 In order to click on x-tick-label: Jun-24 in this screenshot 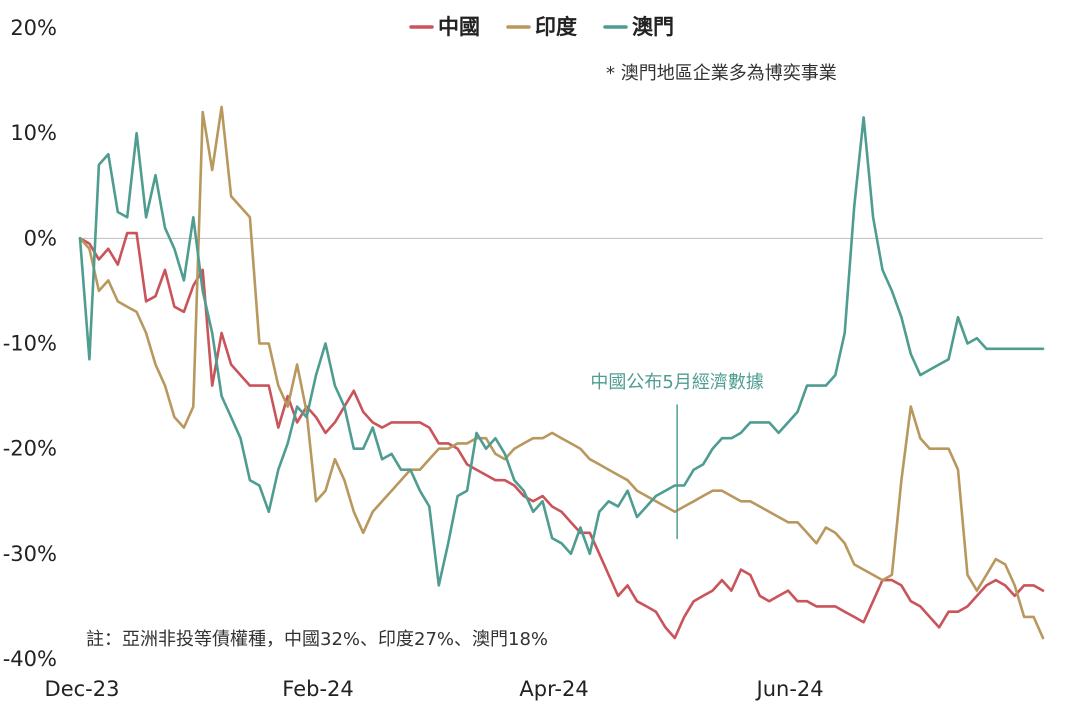, I will do `click(789, 689)`.